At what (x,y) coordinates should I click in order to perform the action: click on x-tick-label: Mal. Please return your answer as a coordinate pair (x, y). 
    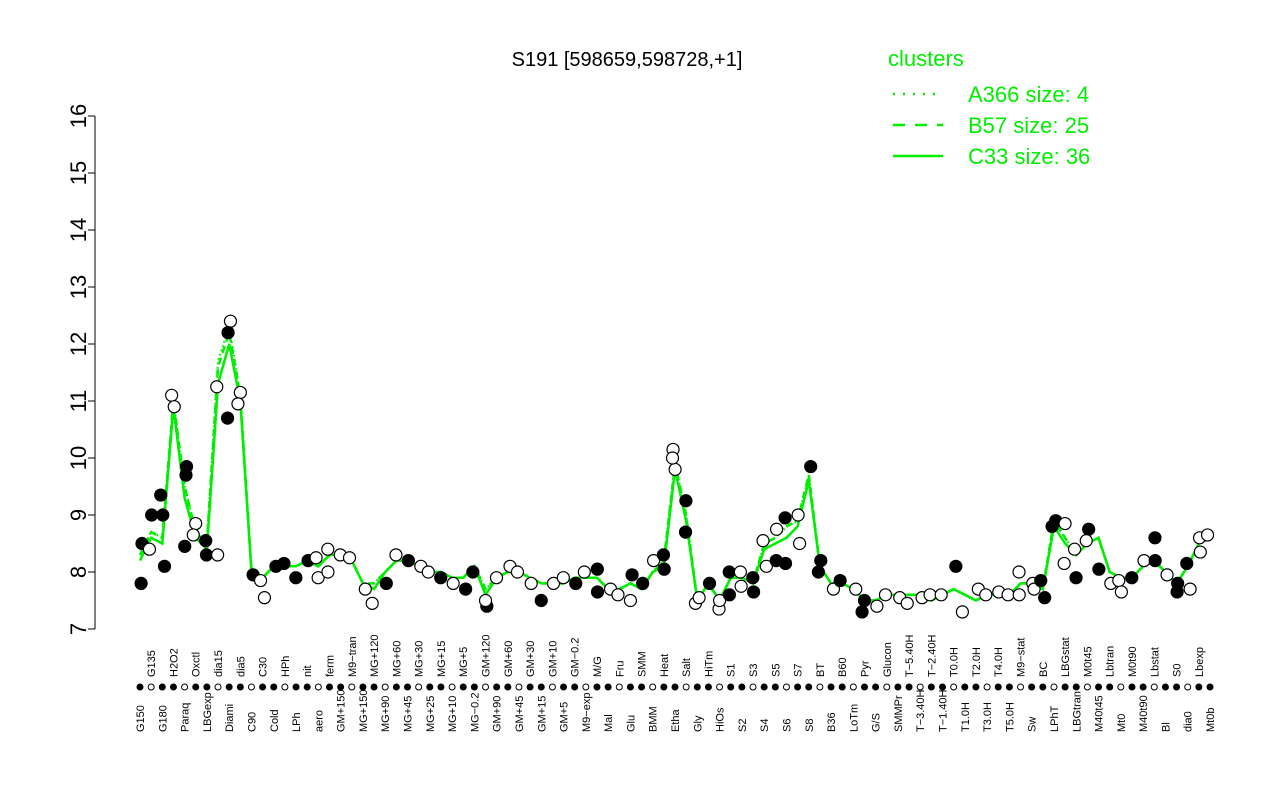
    Looking at the image, I should click on (609, 723).